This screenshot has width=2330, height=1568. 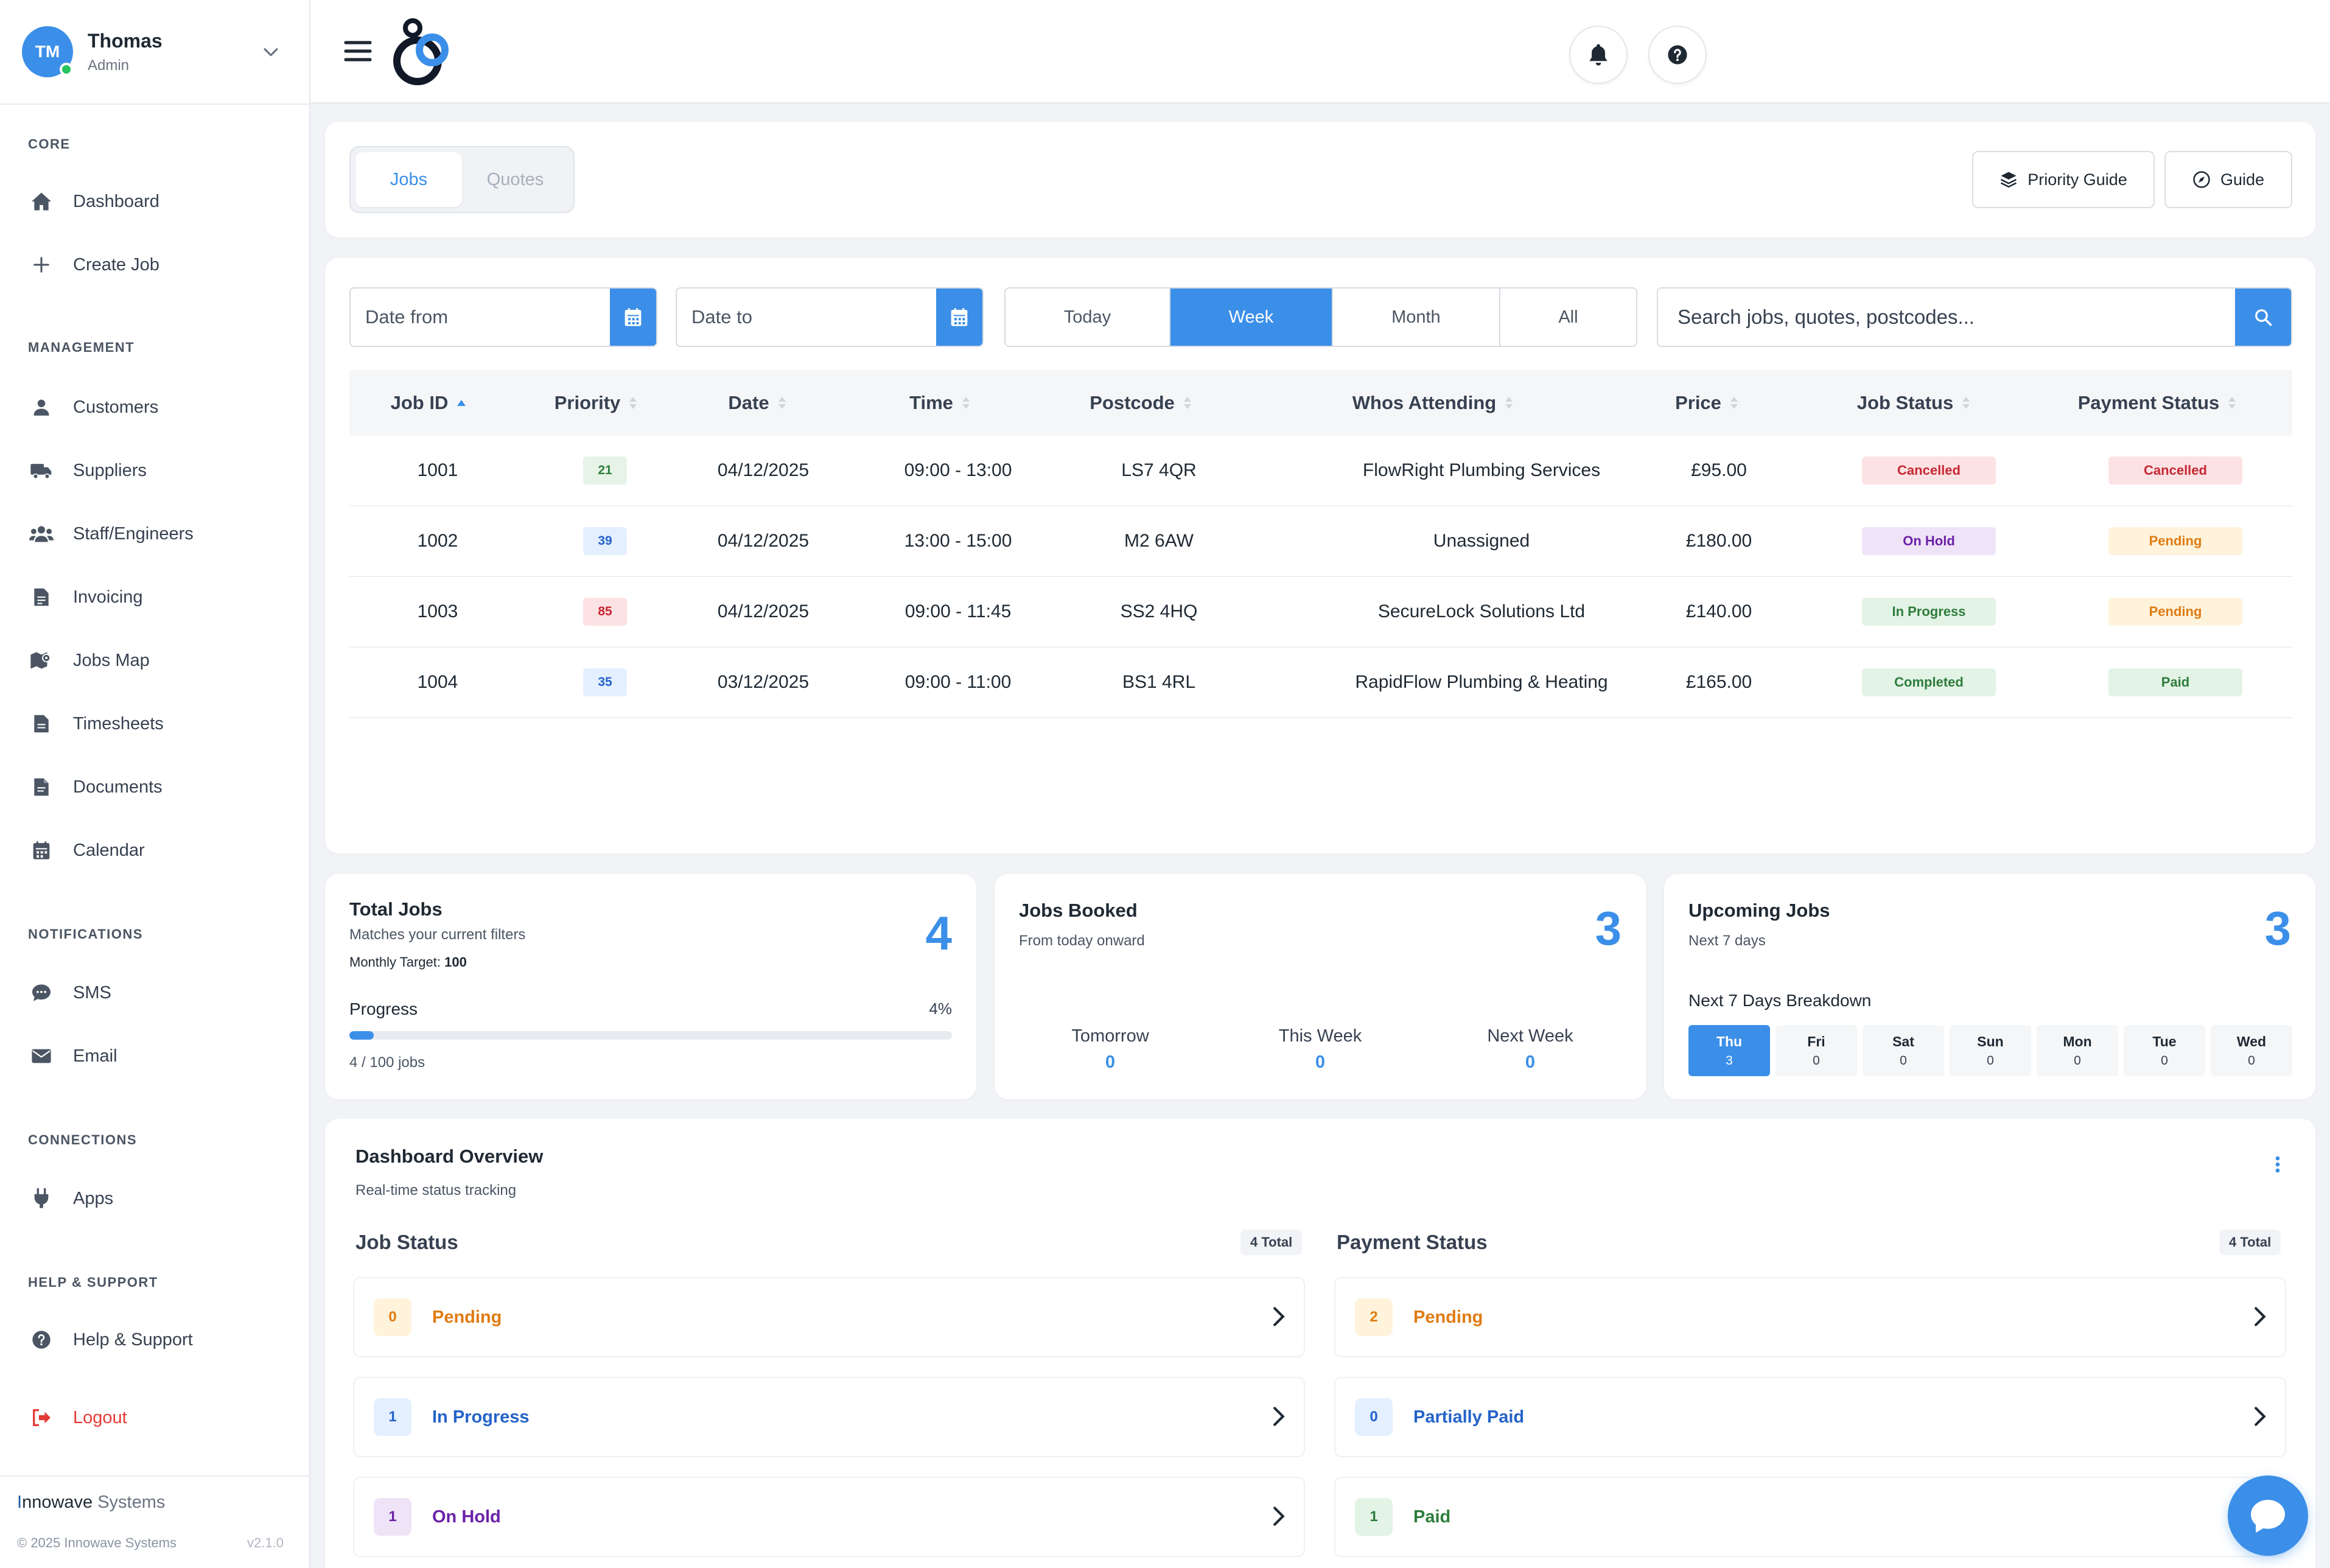 I want to click on priority-badge: 39, so click(x=605, y=541).